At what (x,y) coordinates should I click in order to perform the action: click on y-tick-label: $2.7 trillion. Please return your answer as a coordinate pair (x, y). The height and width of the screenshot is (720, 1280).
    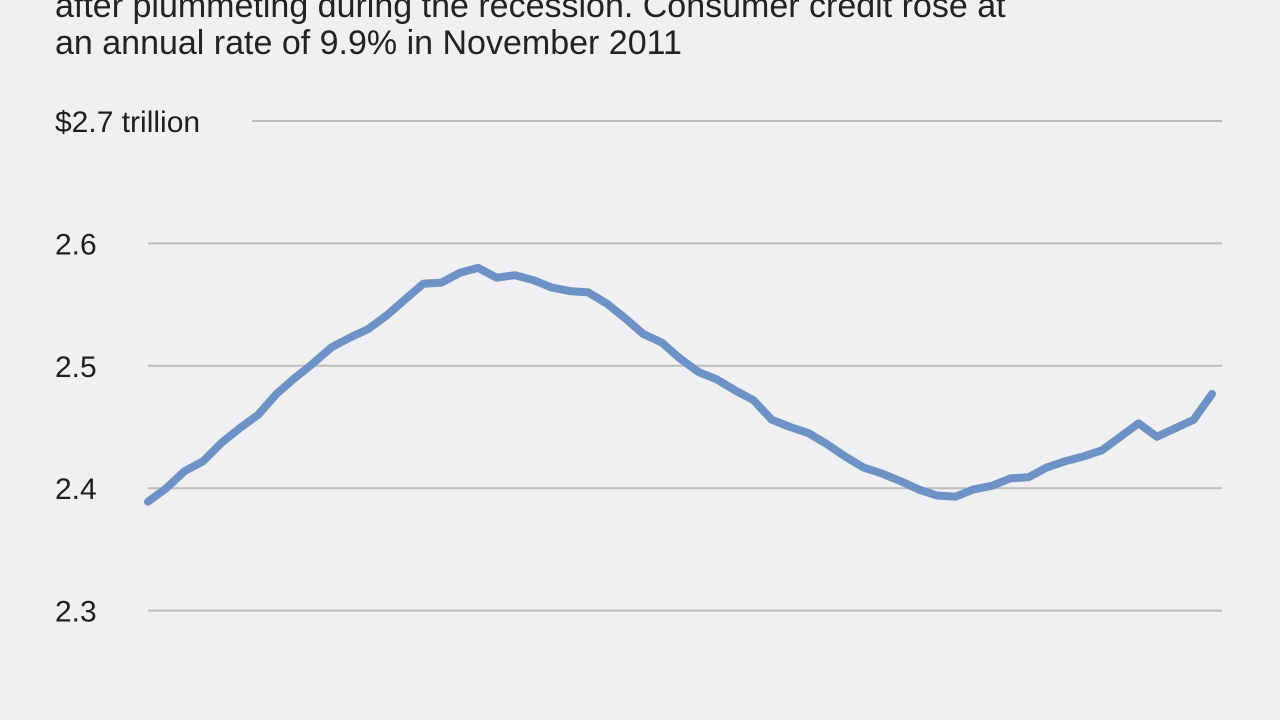
    Looking at the image, I should click on (127, 122).